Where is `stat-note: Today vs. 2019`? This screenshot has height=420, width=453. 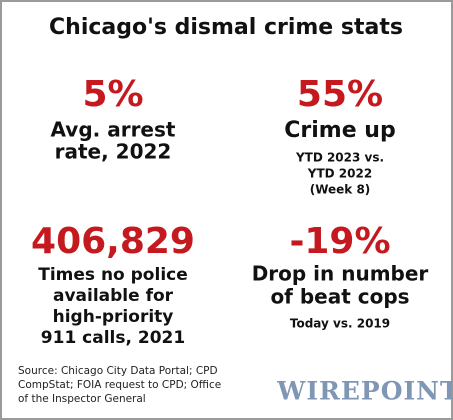
stat-note: Today vs. 2019 is located at coordinates (340, 324).